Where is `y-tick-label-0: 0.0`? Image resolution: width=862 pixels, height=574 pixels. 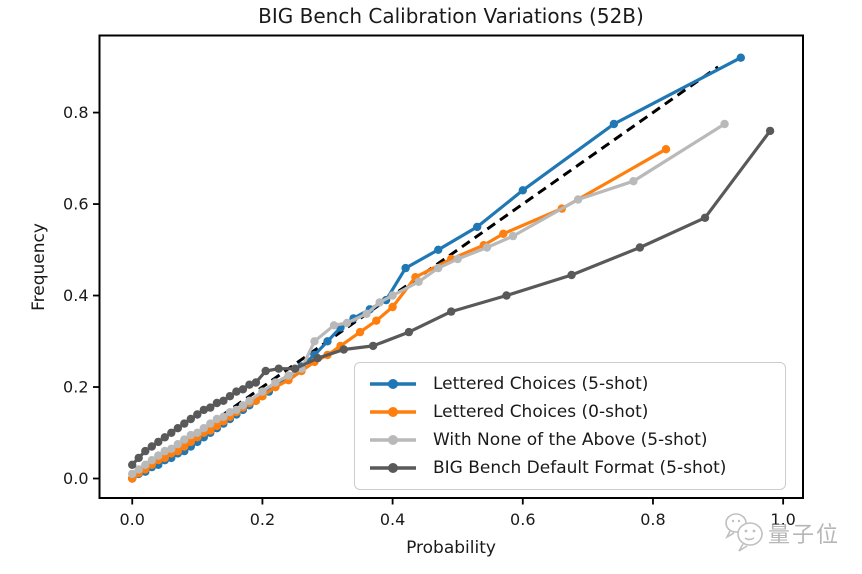 y-tick-label-0: 0.0 is located at coordinates (75, 478).